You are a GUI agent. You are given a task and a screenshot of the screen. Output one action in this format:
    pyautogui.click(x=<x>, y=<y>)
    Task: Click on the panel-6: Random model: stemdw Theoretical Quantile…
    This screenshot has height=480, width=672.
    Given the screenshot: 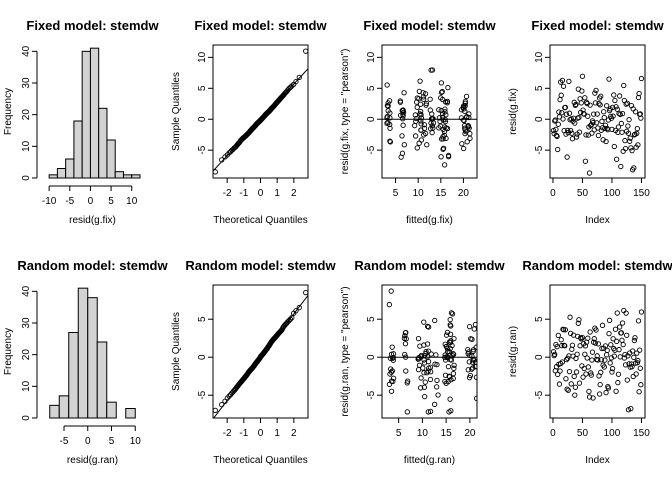 What is the action you would take?
    pyautogui.click(x=253, y=362)
    